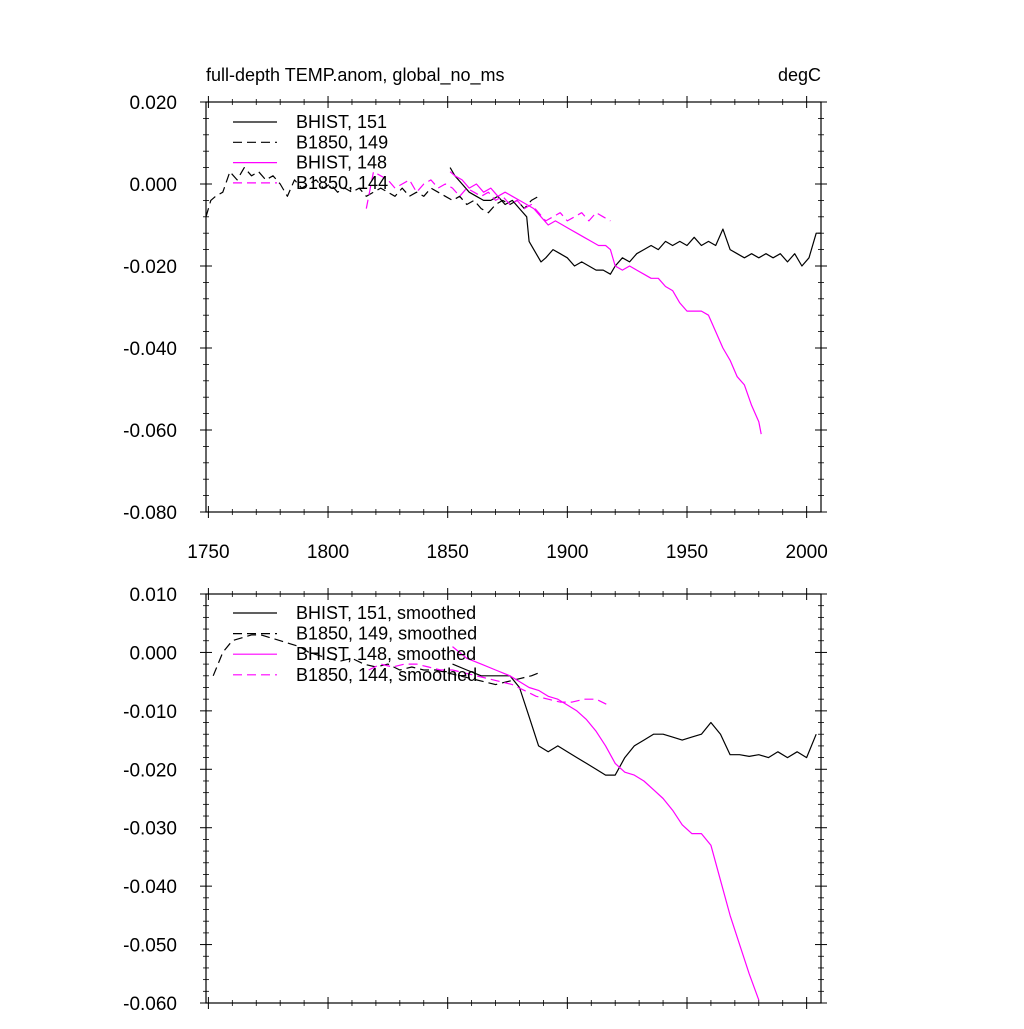 The height and width of the screenshot is (1029, 1024). I want to click on series-line-bhist-148-smoothed, so click(606, 823).